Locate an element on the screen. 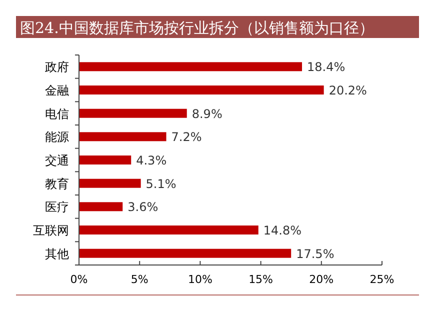 The image size is (430, 330). x-tick-label: 15% is located at coordinates (261, 279).